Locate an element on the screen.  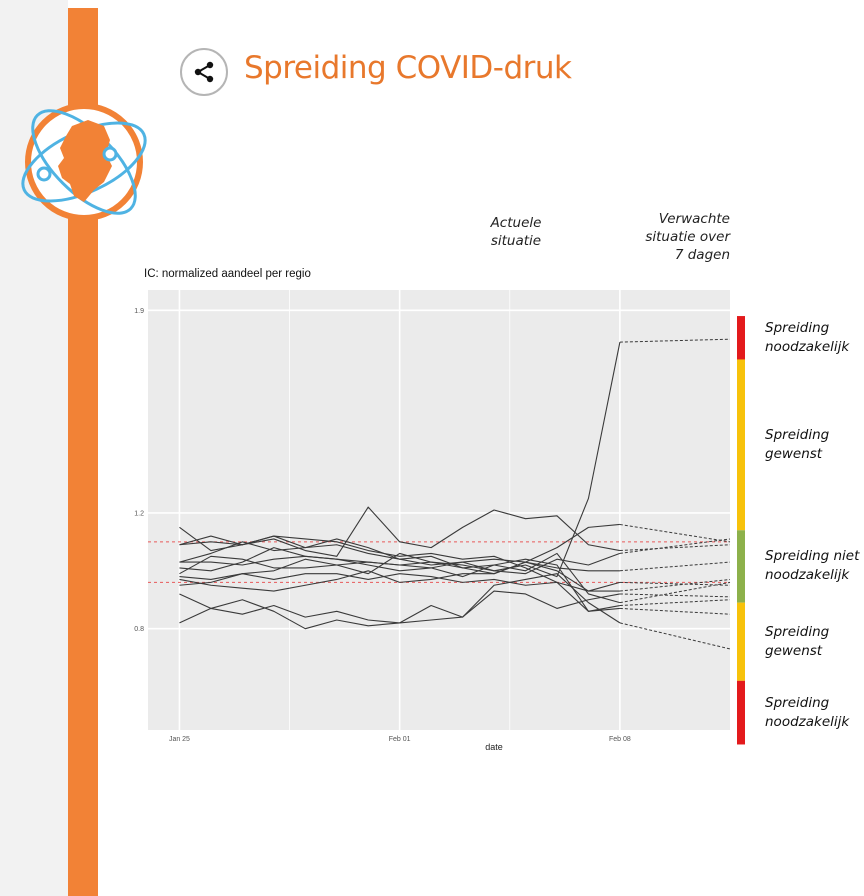
y-tick-label: 0.8 is located at coordinates (139, 629).